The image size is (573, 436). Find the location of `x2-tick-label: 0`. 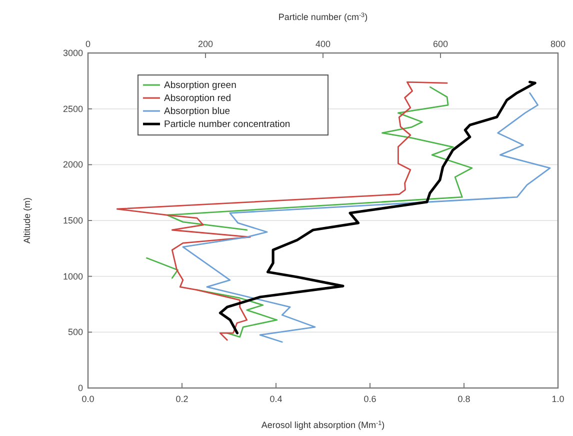

x2-tick-label: 0 is located at coordinates (88, 44).